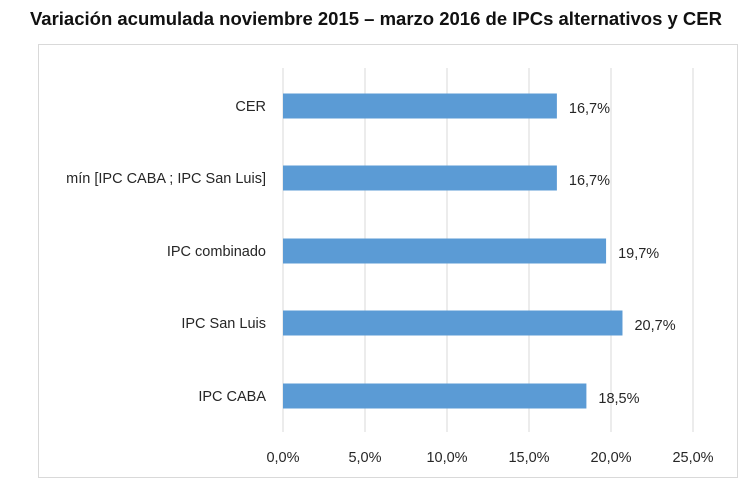 Image resolution: width=752 pixels, height=487 pixels. What do you see at coordinates (364, 458) in the screenshot?
I see `x-tick-label: 5,0%` at bounding box center [364, 458].